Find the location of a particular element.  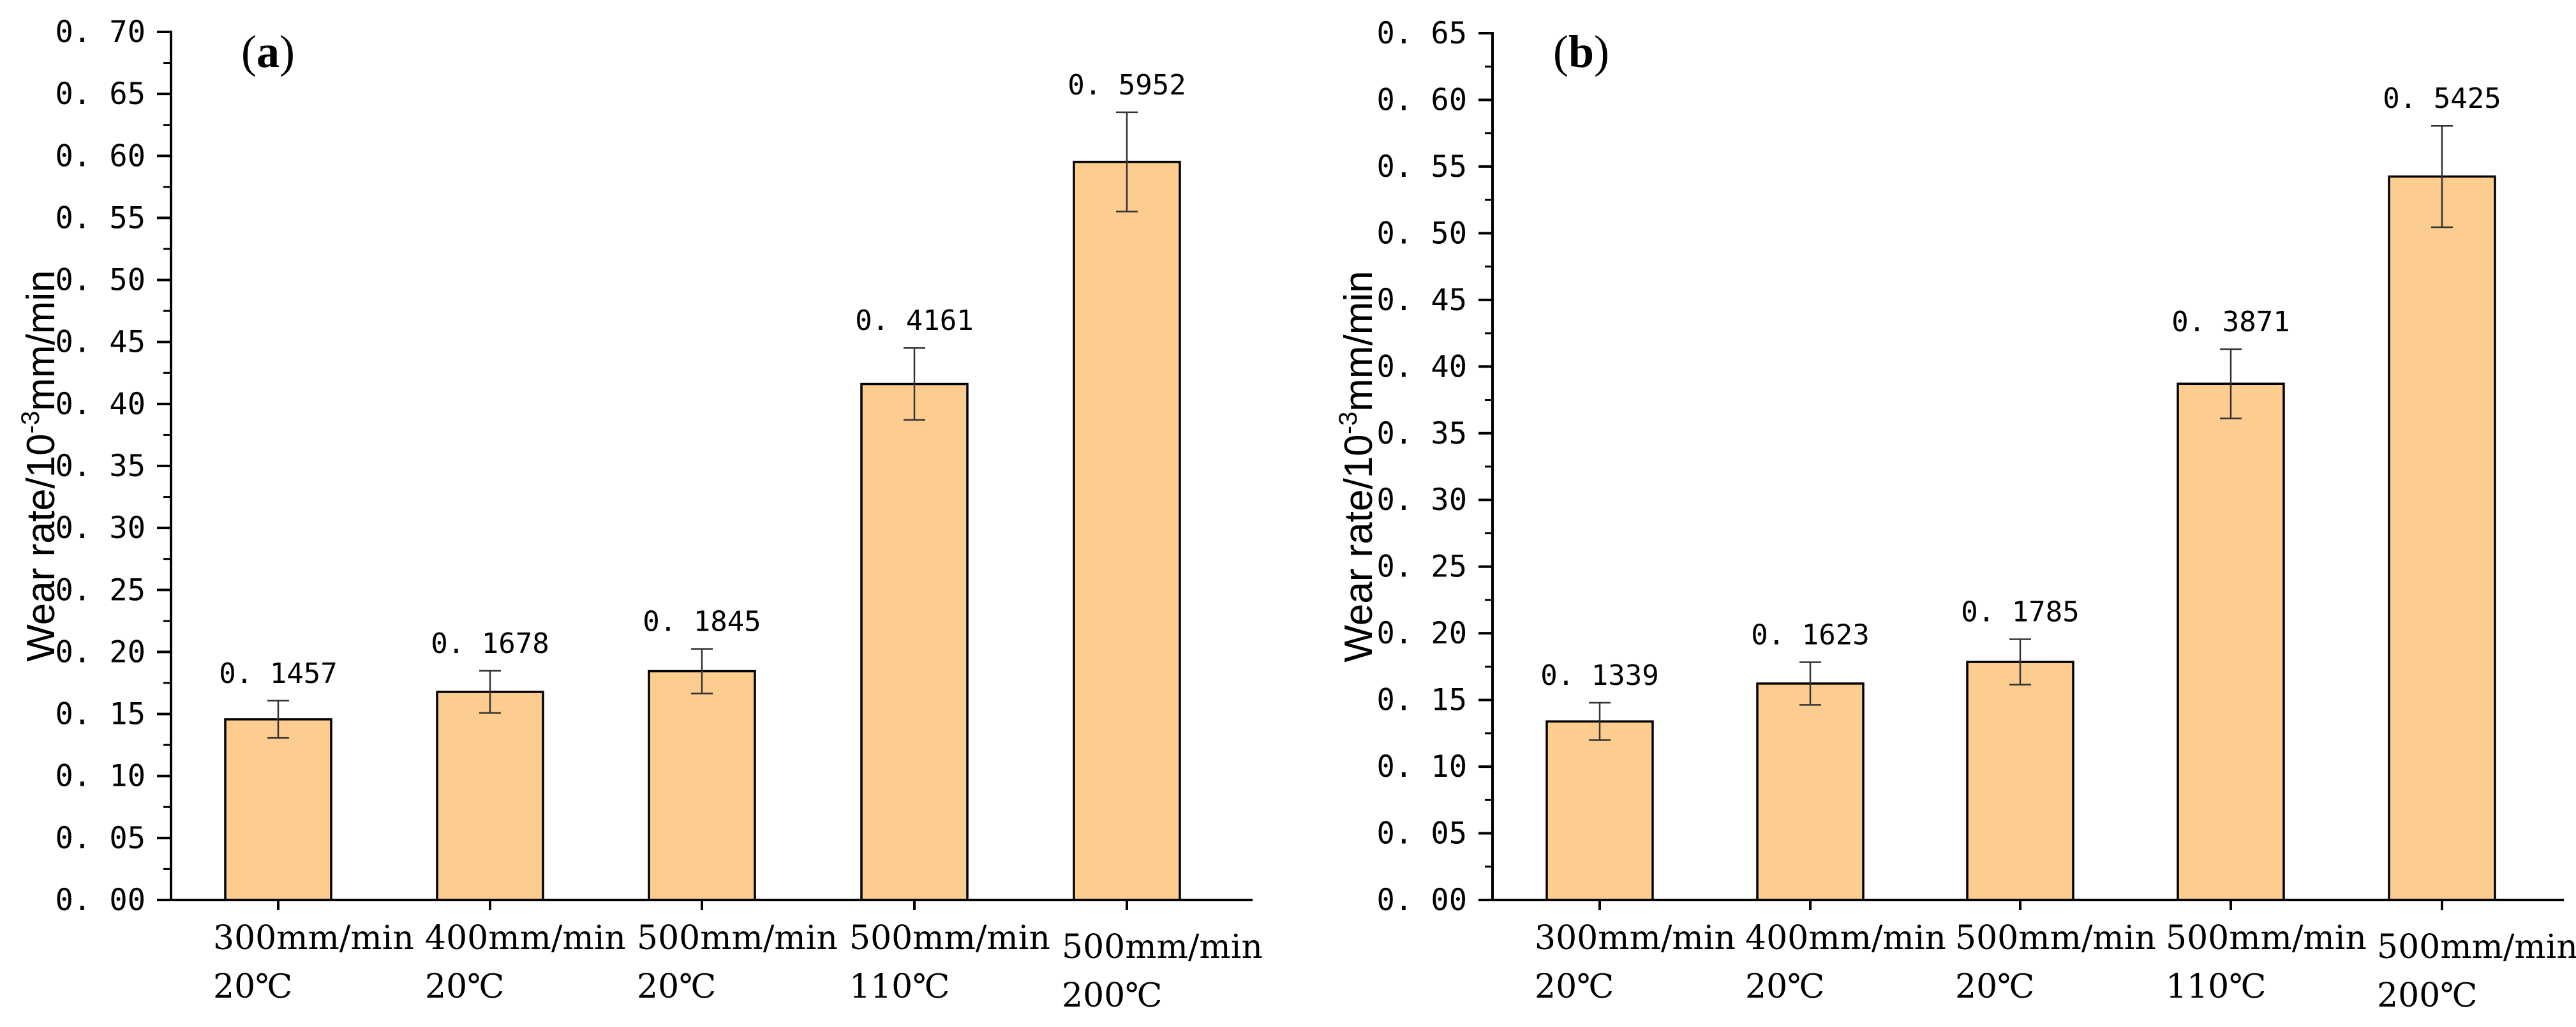

data-label: 0. 5425 is located at coordinates (2442, 98).